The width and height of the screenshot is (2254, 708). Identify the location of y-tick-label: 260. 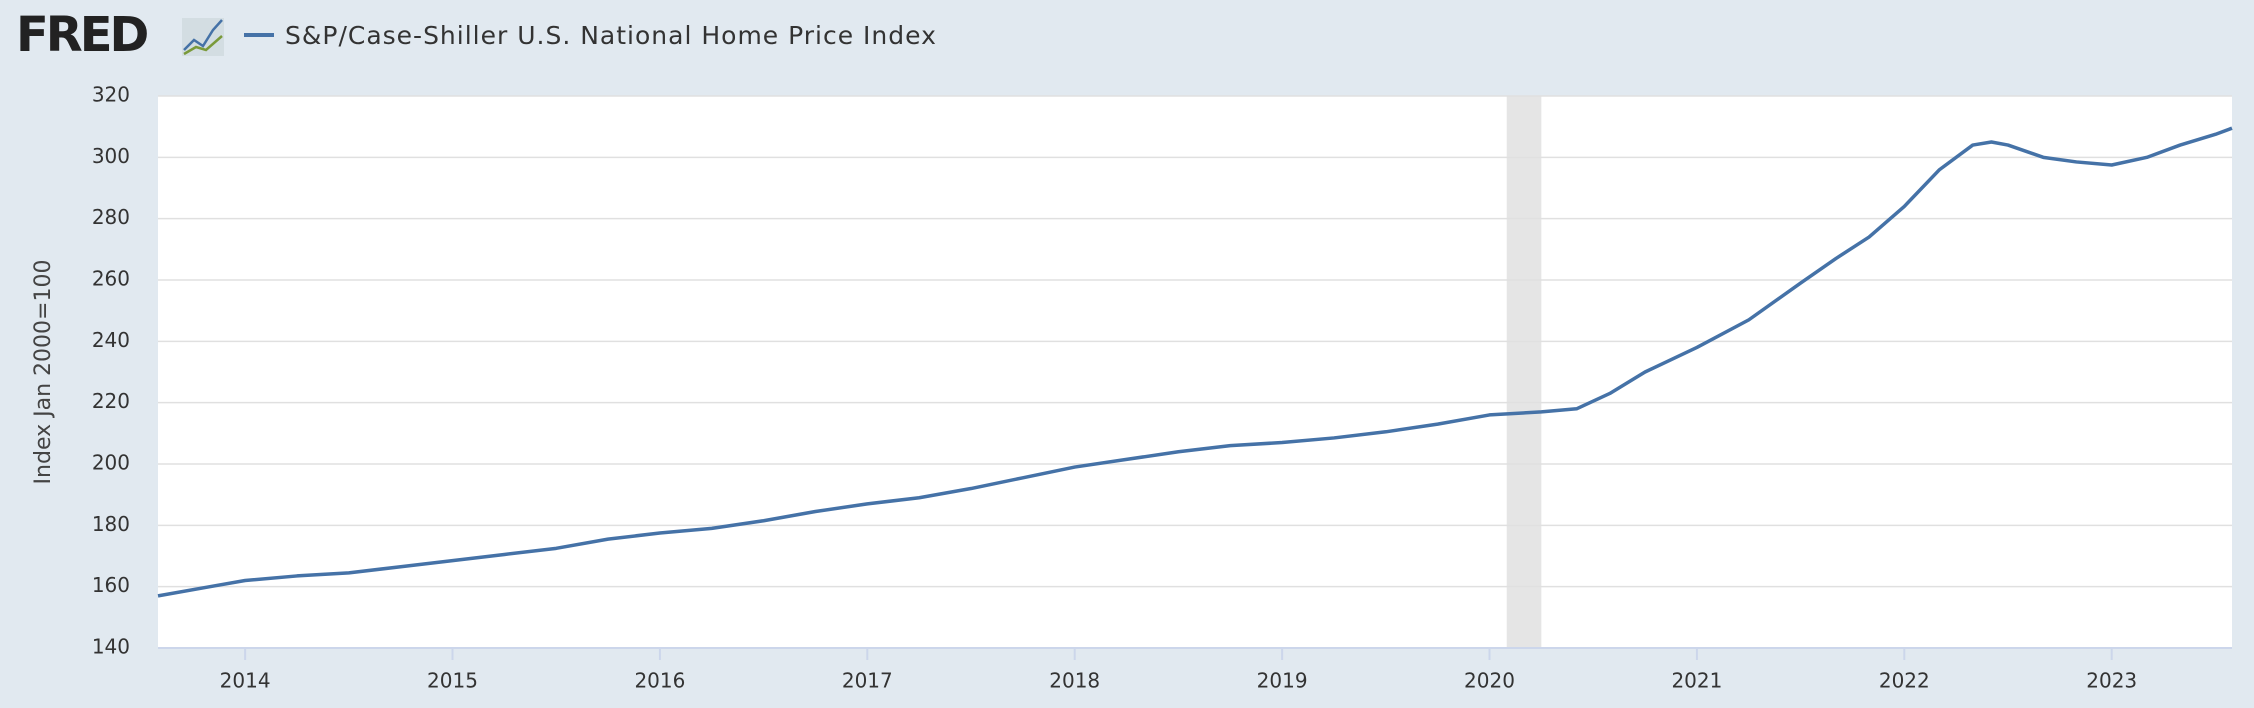
(111, 279).